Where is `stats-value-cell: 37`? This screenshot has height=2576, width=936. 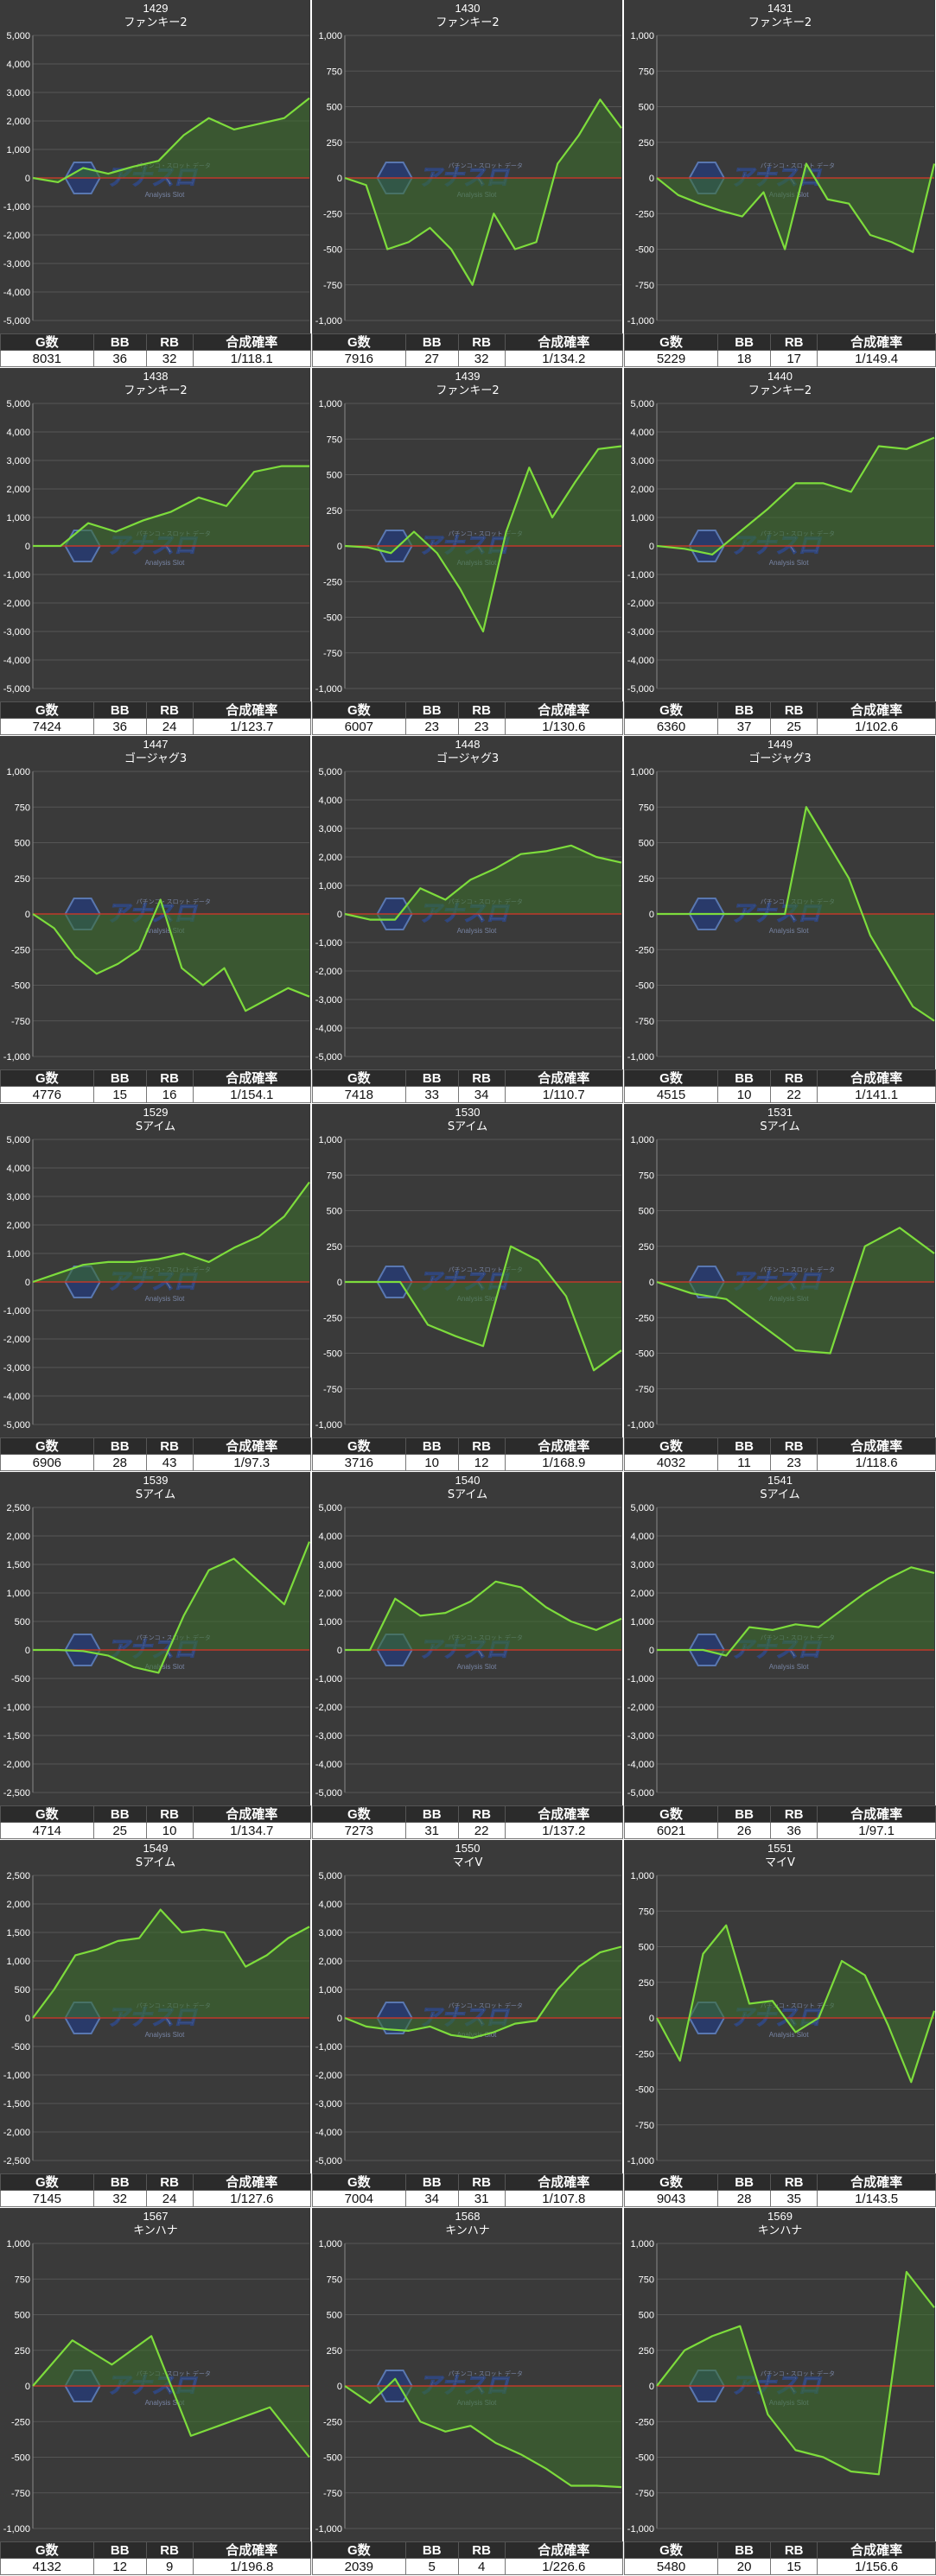 stats-value-cell: 37 is located at coordinates (744, 726).